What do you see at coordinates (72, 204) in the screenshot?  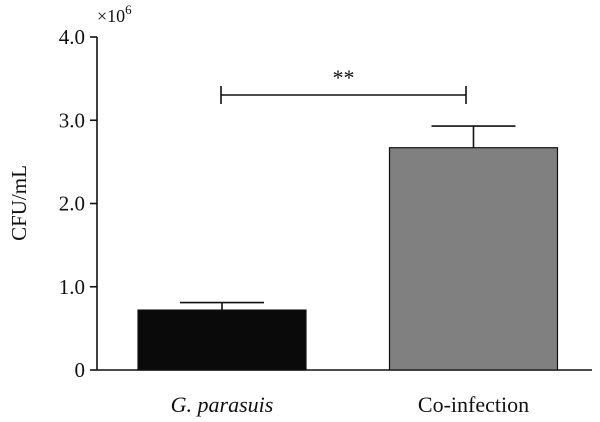 I see `y-tick-label: 2.0` at bounding box center [72, 204].